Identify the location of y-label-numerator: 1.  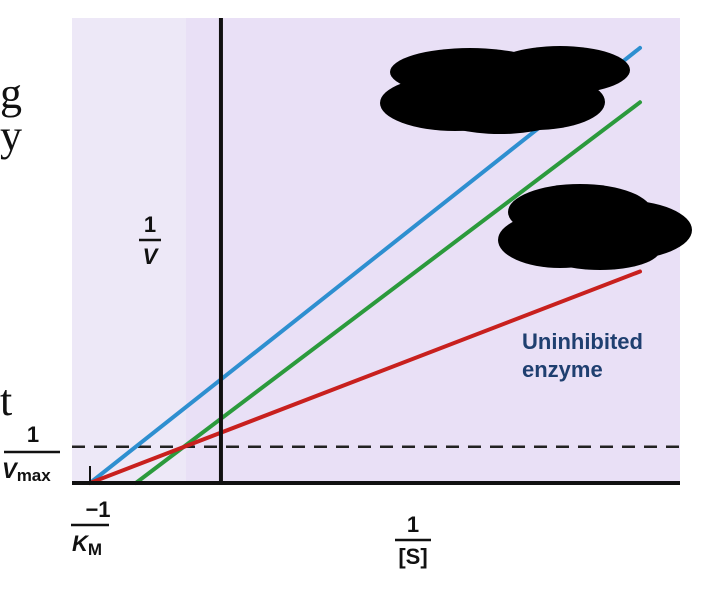
(150, 224).